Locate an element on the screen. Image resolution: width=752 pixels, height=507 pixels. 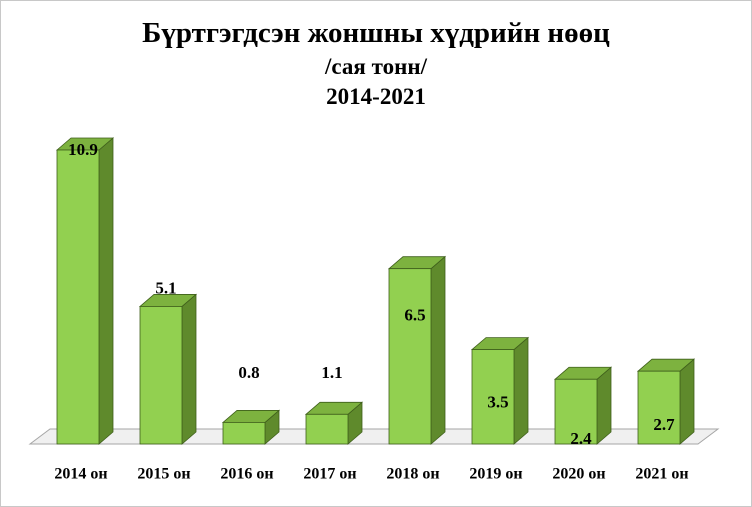
x-tick-label: 2015 он is located at coordinates (163, 474).